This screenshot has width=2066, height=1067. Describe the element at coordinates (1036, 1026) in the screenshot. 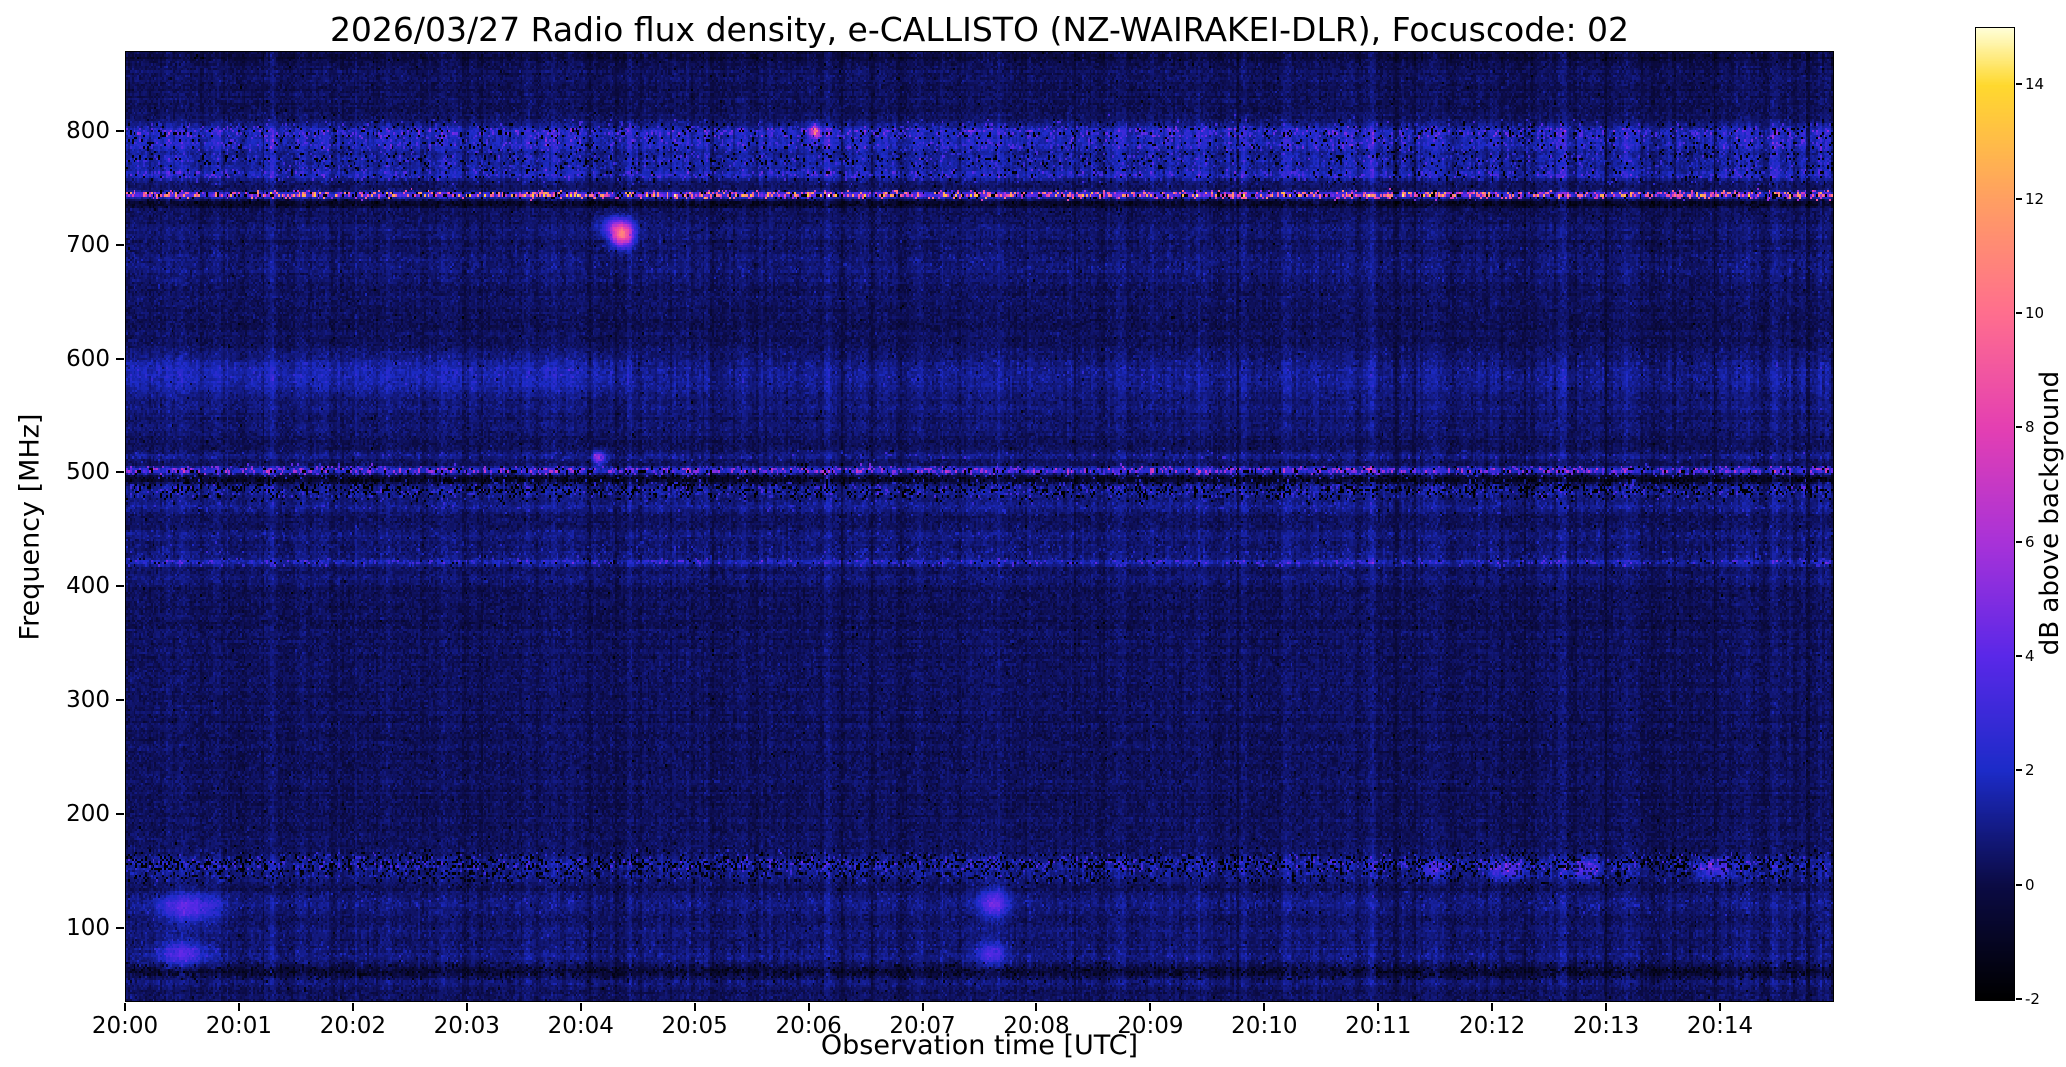

I see `x-tick-label: 20:08` at that location.